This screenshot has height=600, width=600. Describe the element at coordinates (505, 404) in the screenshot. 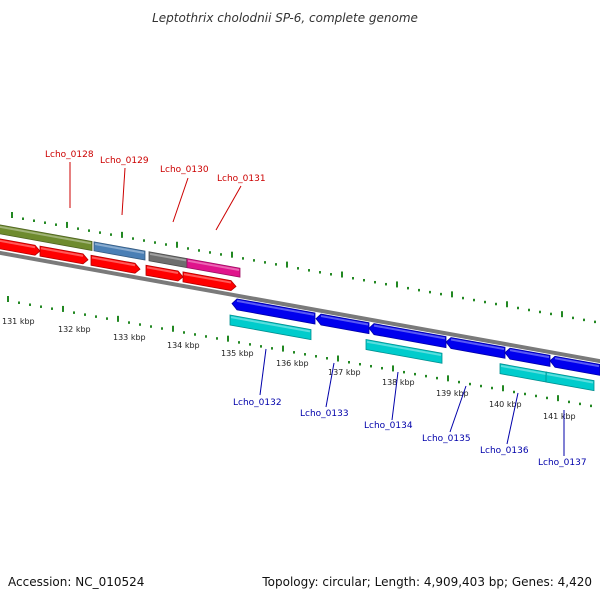

I see `scale-label: 140 kbp` at that location.